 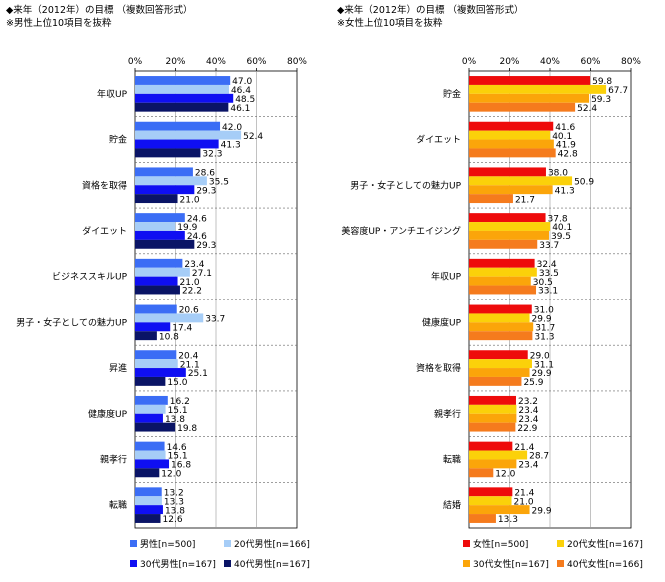 What do you see at coordinates (525, 200) in the screenshot?
I see `female-value-label: 21.7` at bounding box center [525, 200].